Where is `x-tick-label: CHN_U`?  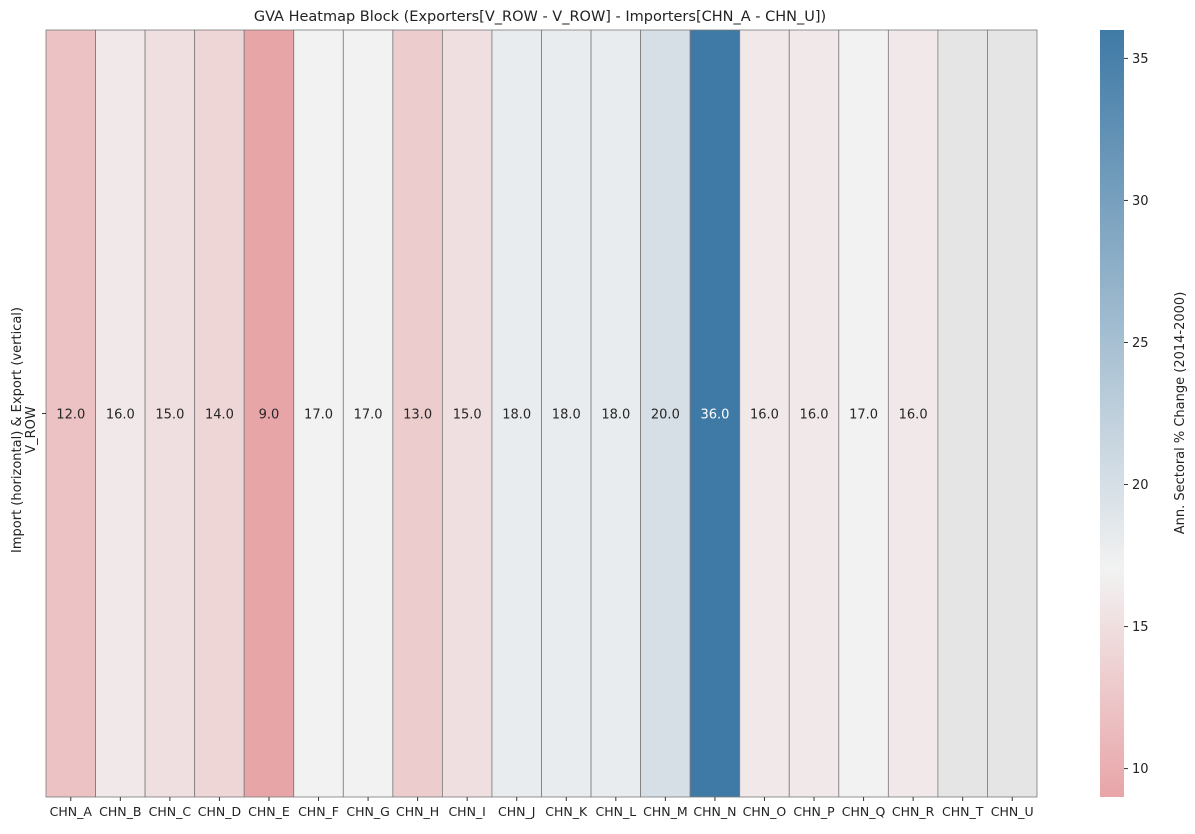 x-tick-label: CHN_U is located at coordinates (1012, 811).